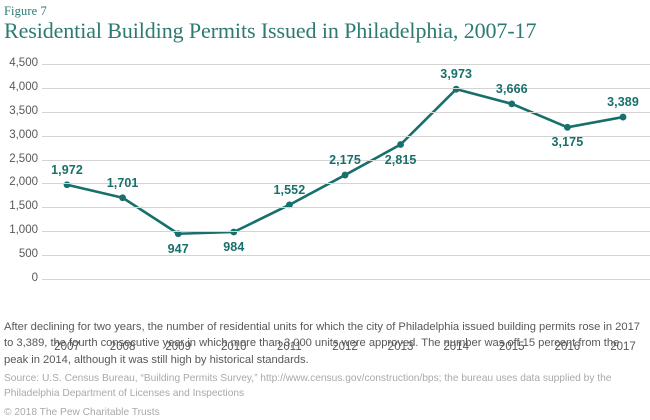 The height and width of the screenshot is (420, 650). I want to click on data-point-label: 1,552, so click(289, 189).